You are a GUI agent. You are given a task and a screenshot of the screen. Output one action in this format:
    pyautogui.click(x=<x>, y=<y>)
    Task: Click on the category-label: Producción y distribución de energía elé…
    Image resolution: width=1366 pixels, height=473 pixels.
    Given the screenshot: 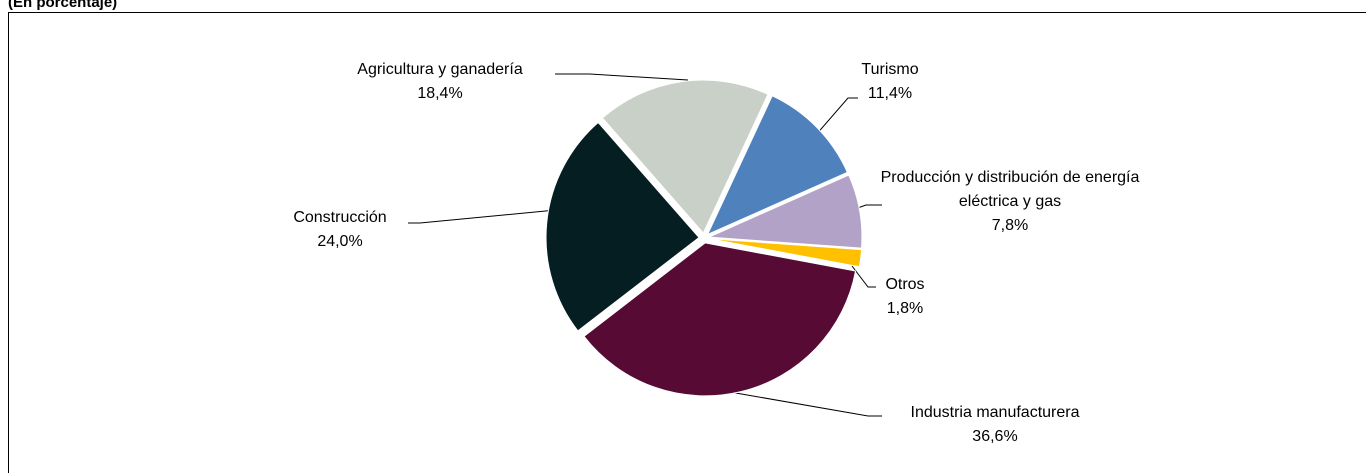 What is the action you would take?
    pyautogui.click(x=1010, y=189)
    